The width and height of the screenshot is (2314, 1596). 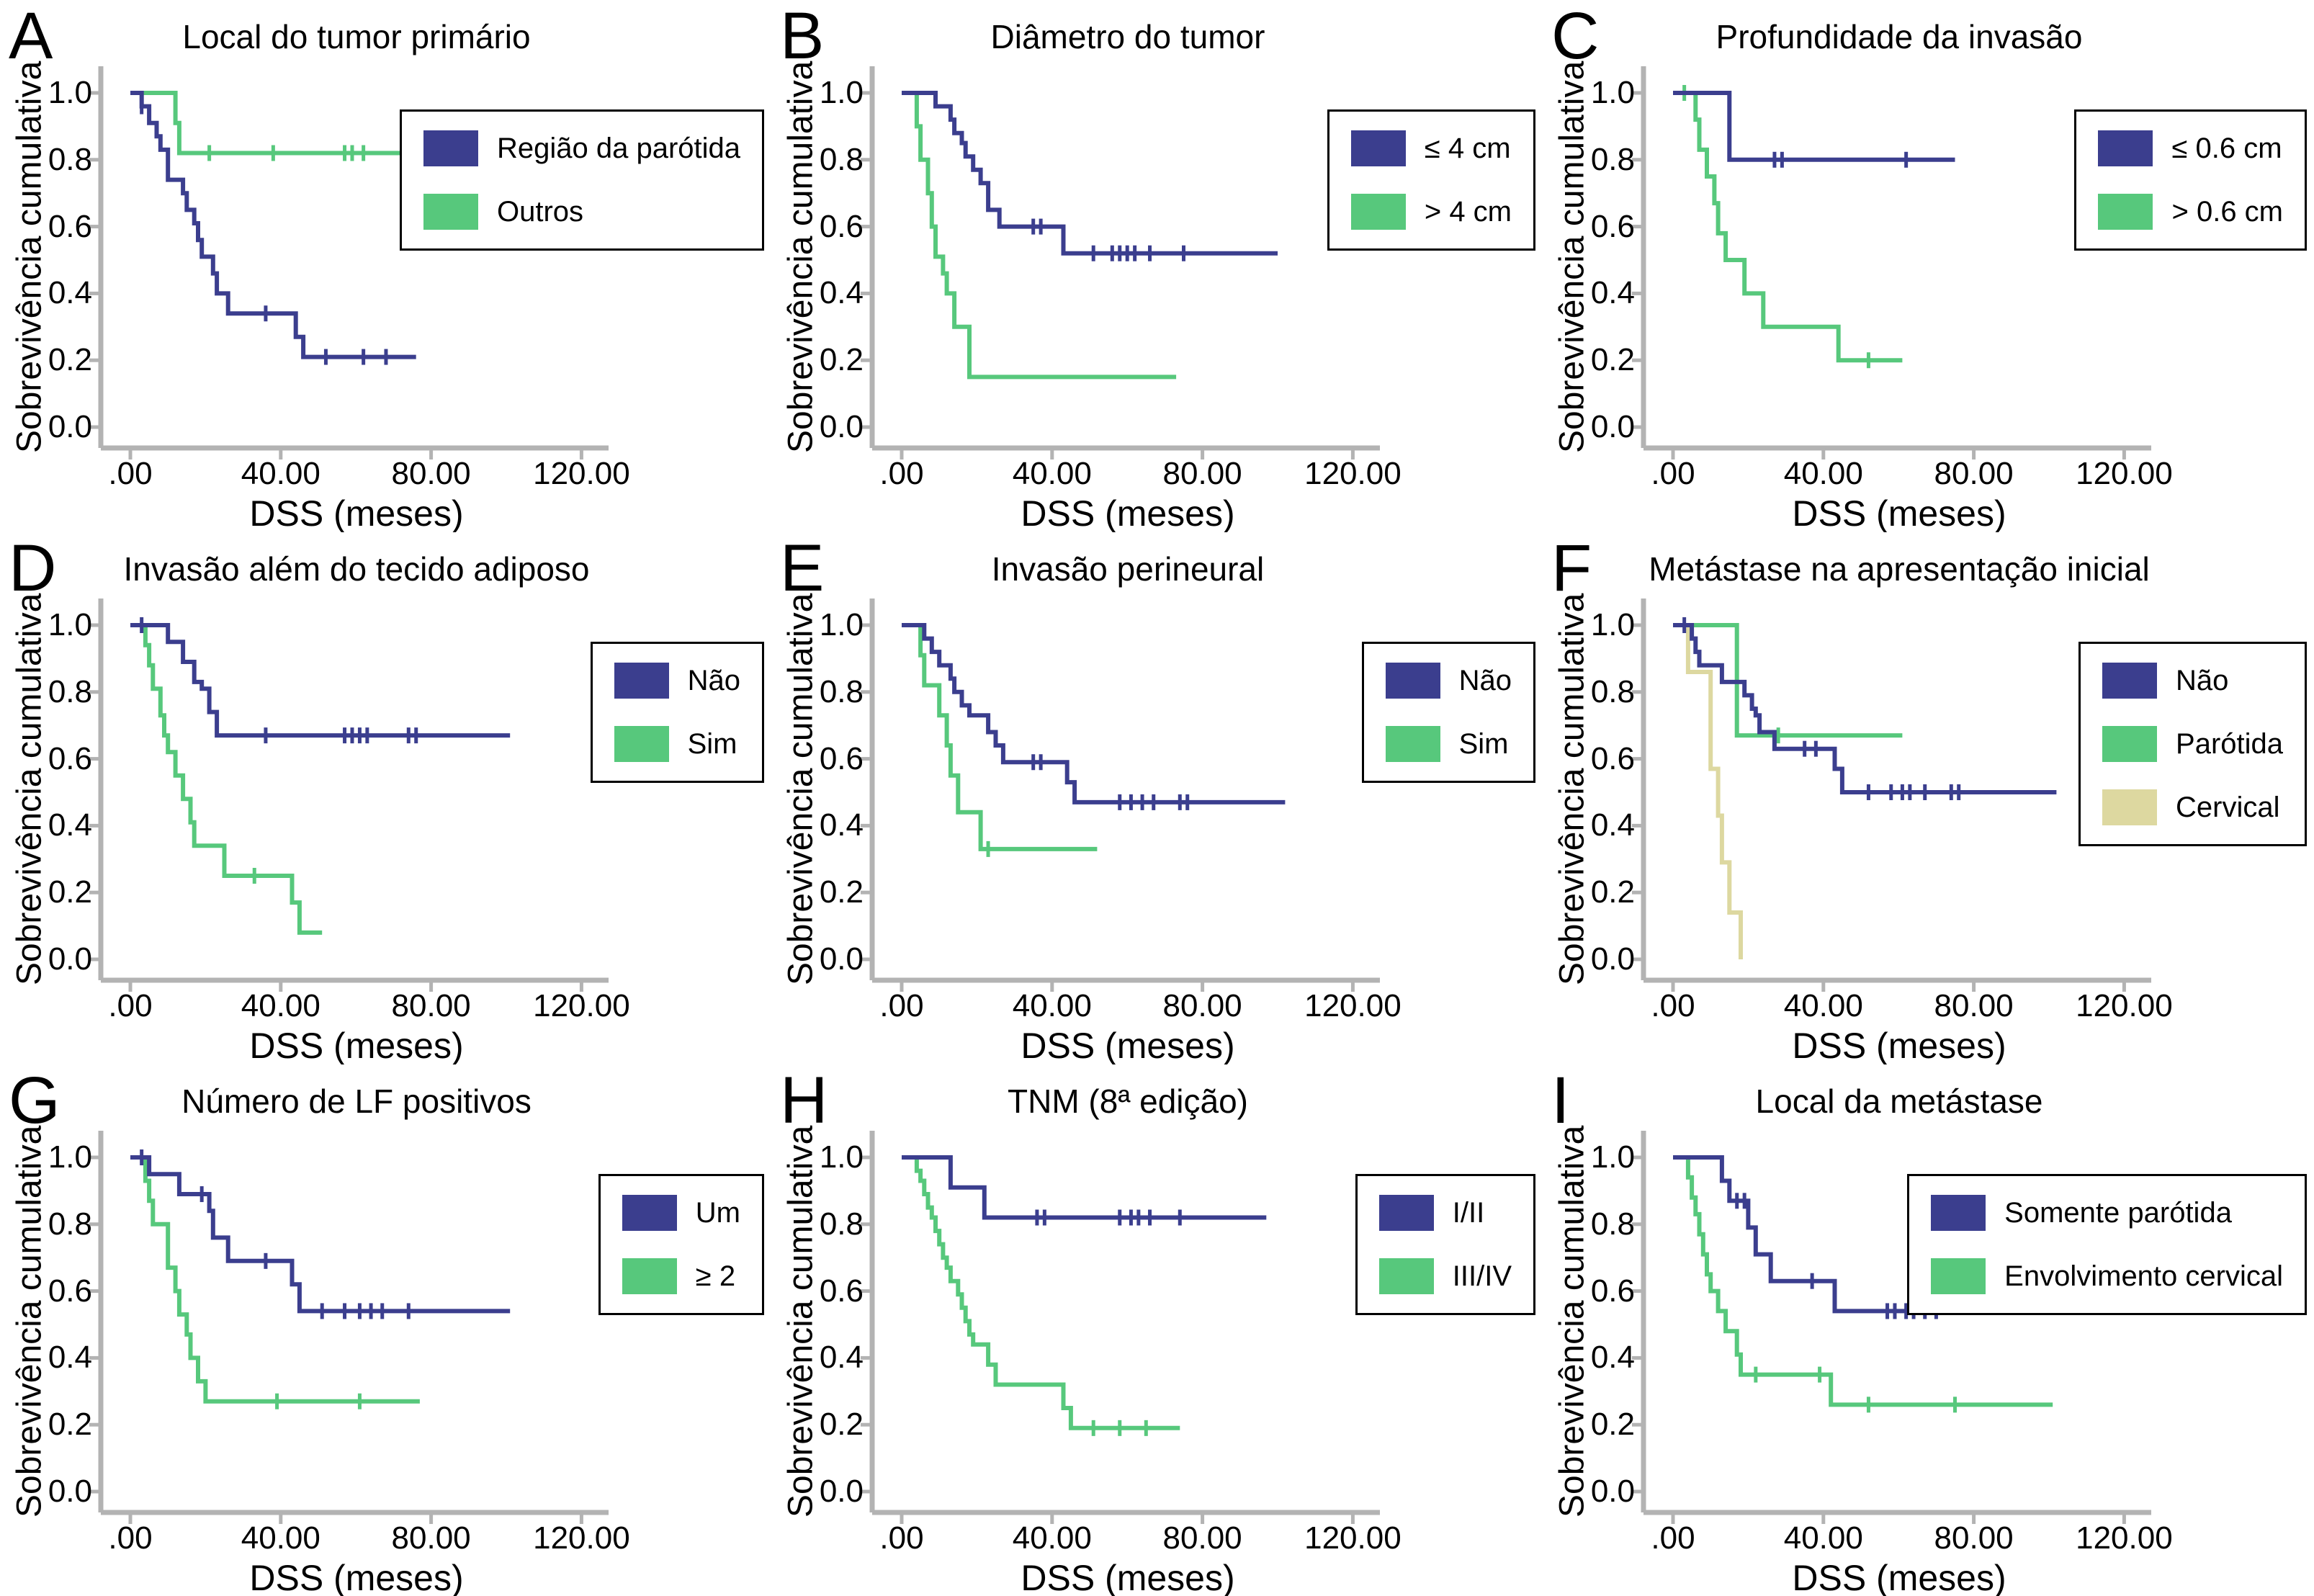 I want to click on legend-label: ≤ 0.6 cm, so click(x=2226, y=148).